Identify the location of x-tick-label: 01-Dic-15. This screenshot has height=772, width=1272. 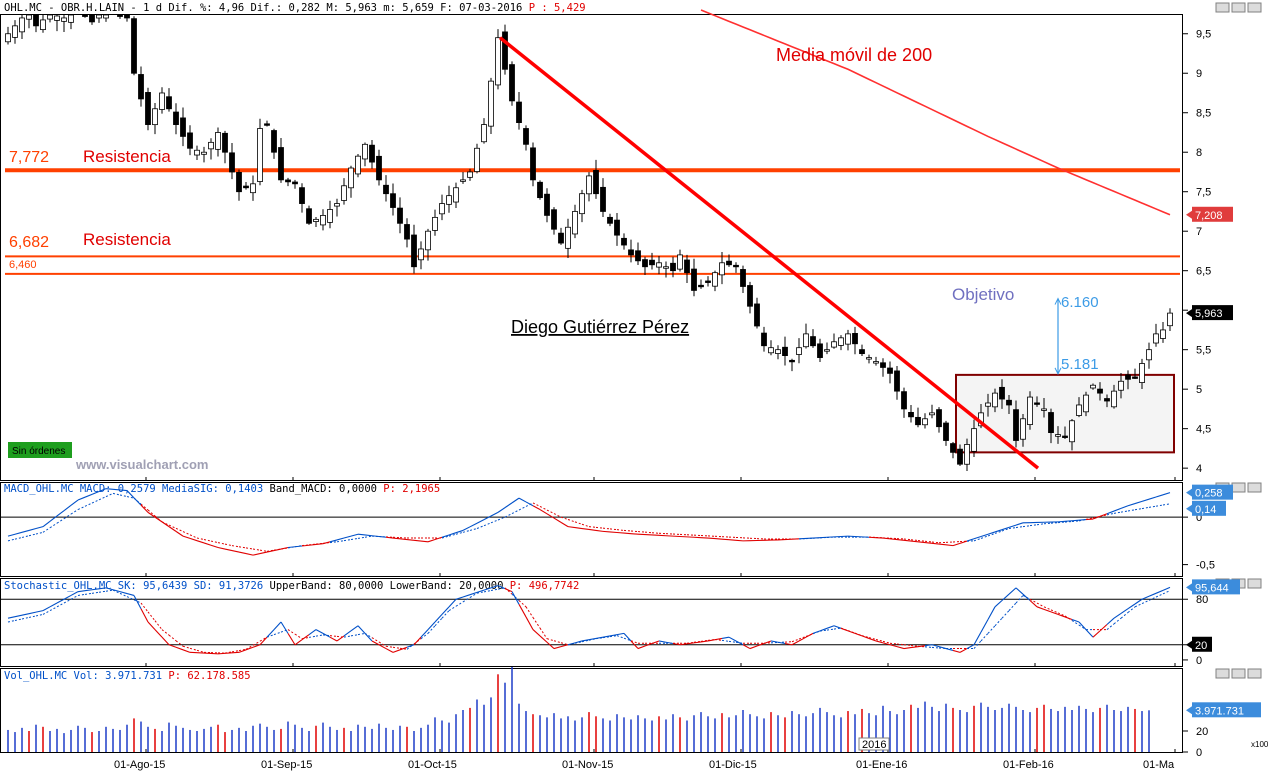
(733, 765).